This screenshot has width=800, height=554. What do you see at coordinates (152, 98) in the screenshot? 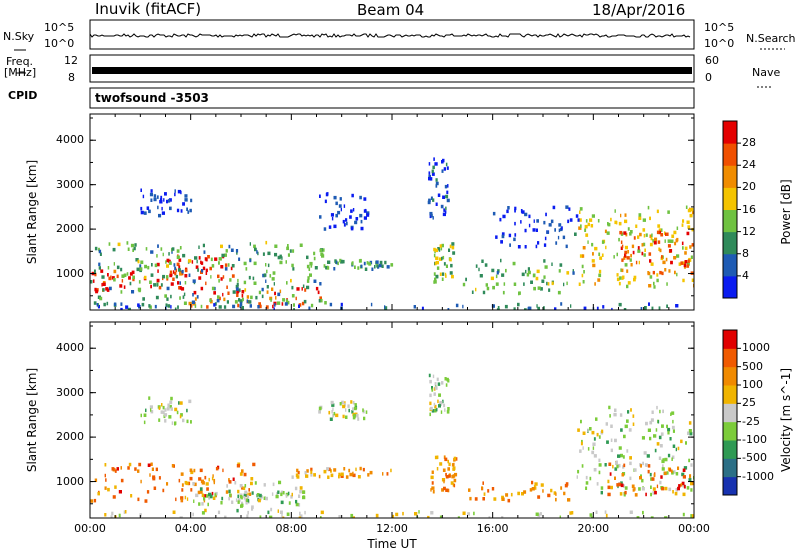
I see `cpid-value: twofsound -3503` at bounding box center [152, 98].